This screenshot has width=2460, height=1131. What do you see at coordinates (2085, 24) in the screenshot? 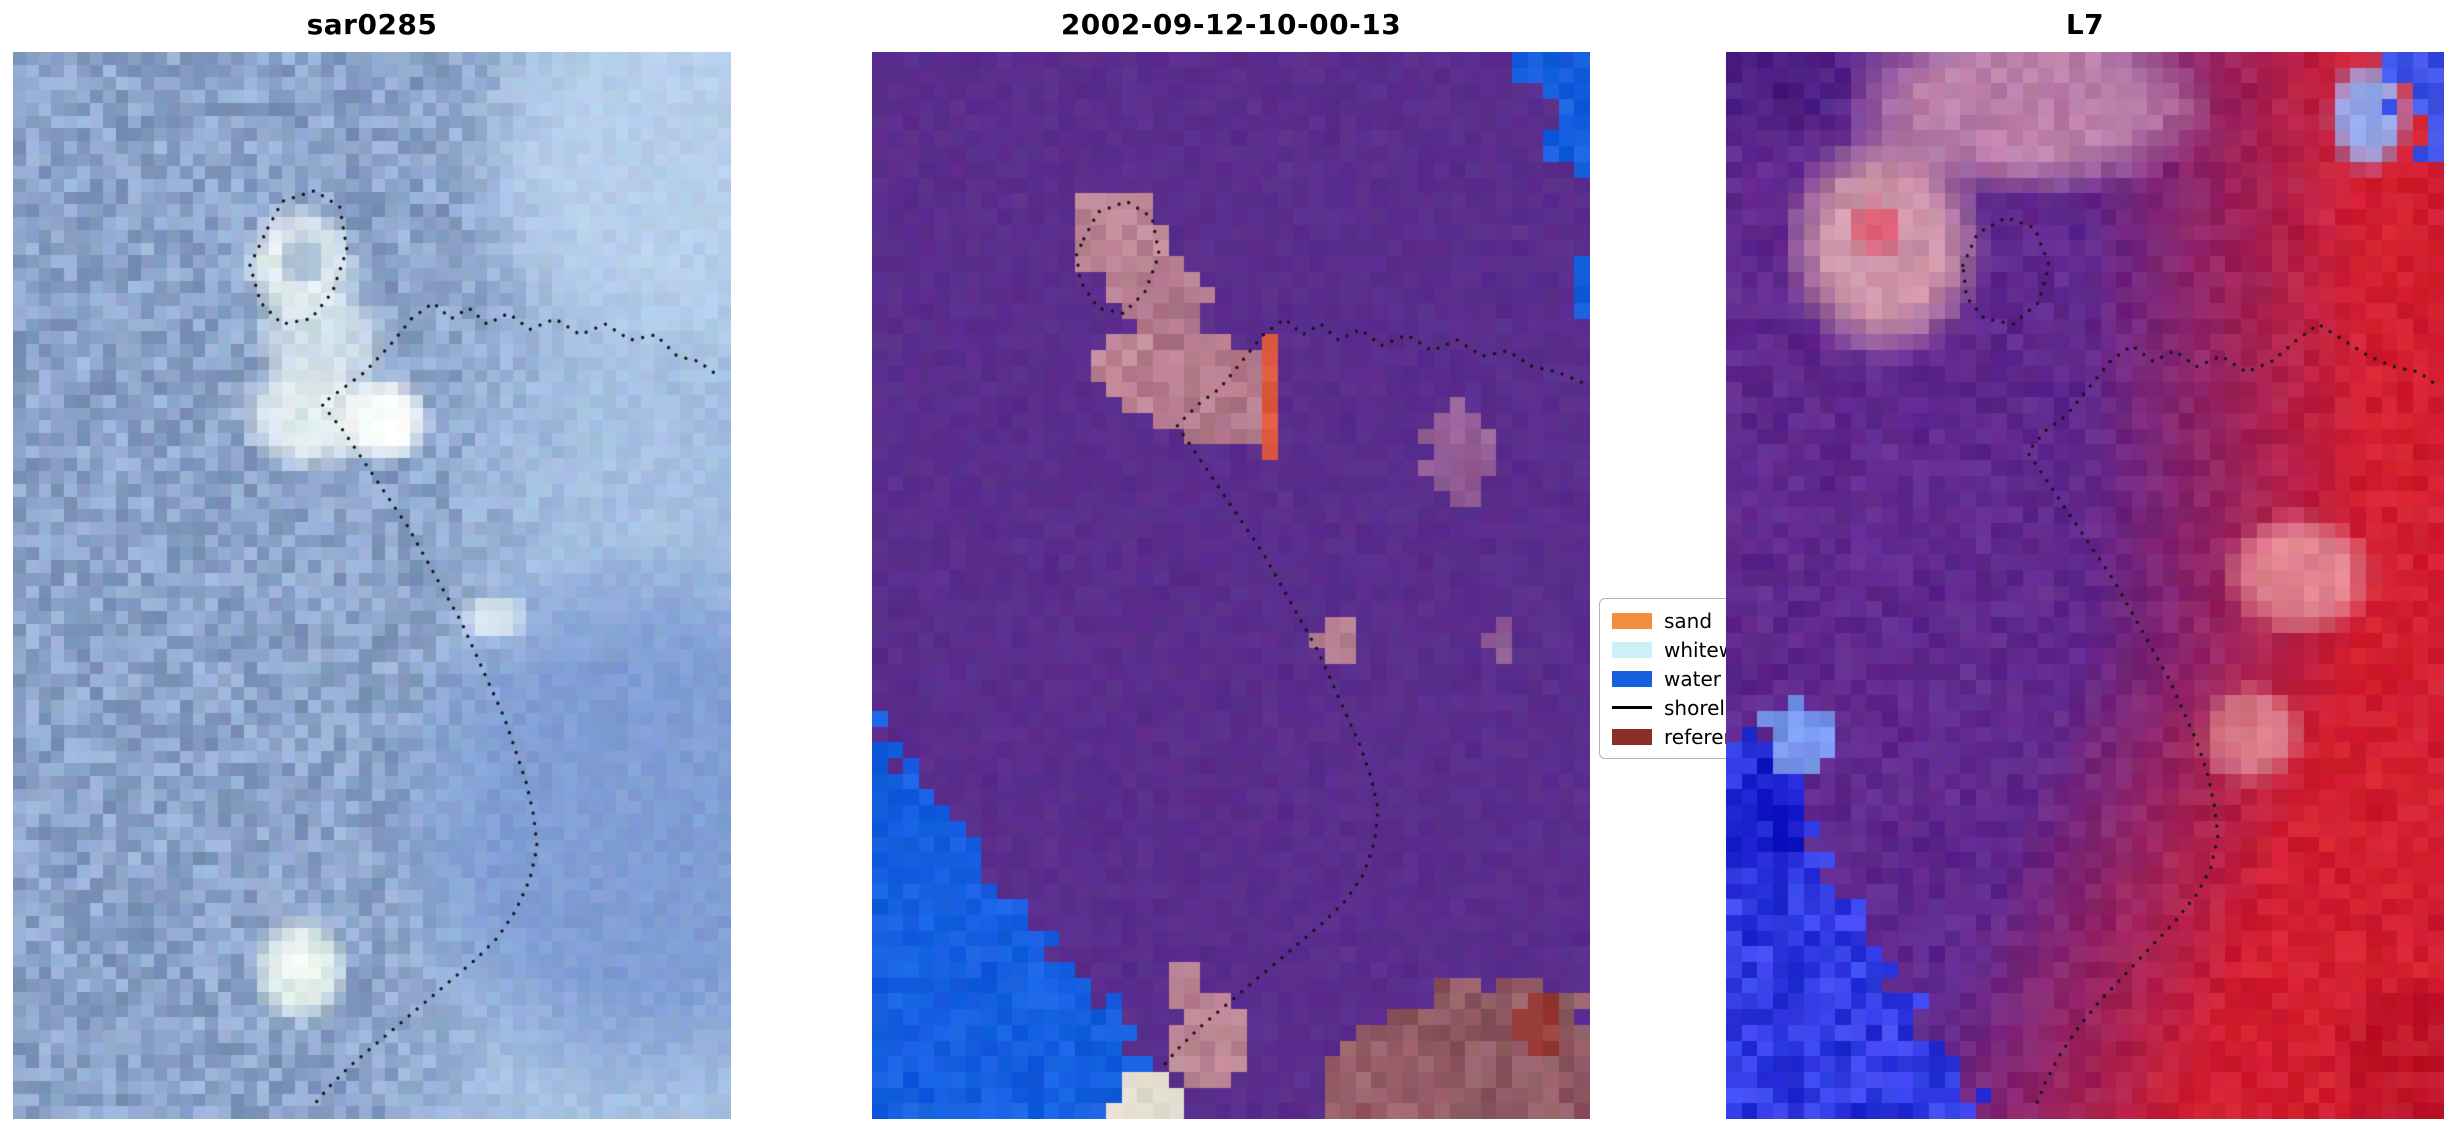
I see `panel-title-l7: L7` at bounding box center [2085, 24].